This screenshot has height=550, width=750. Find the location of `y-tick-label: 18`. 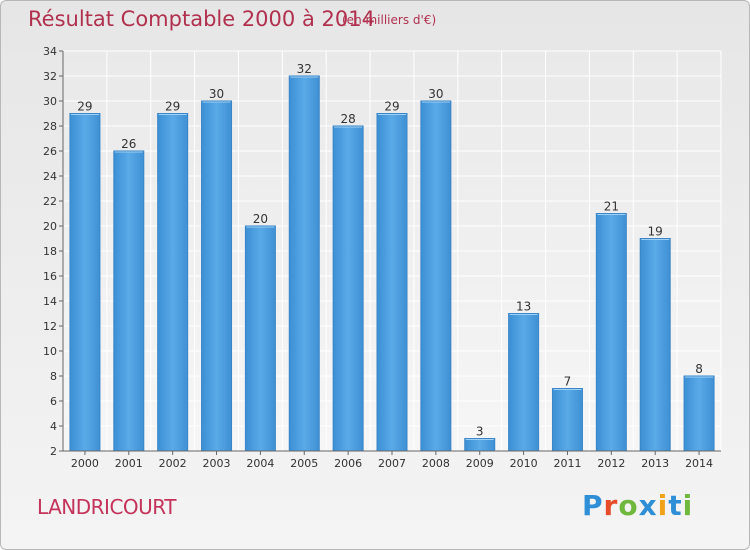

y-tick-label: 18 is located at coordinates (50, 251).